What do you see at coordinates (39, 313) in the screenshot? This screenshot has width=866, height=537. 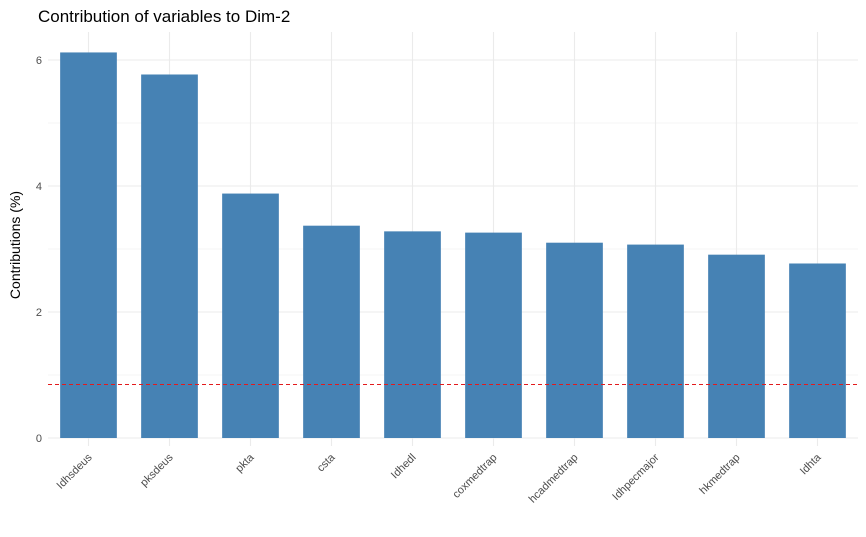 I see `y-tick-label: 2` at bounding box center [39, 313].